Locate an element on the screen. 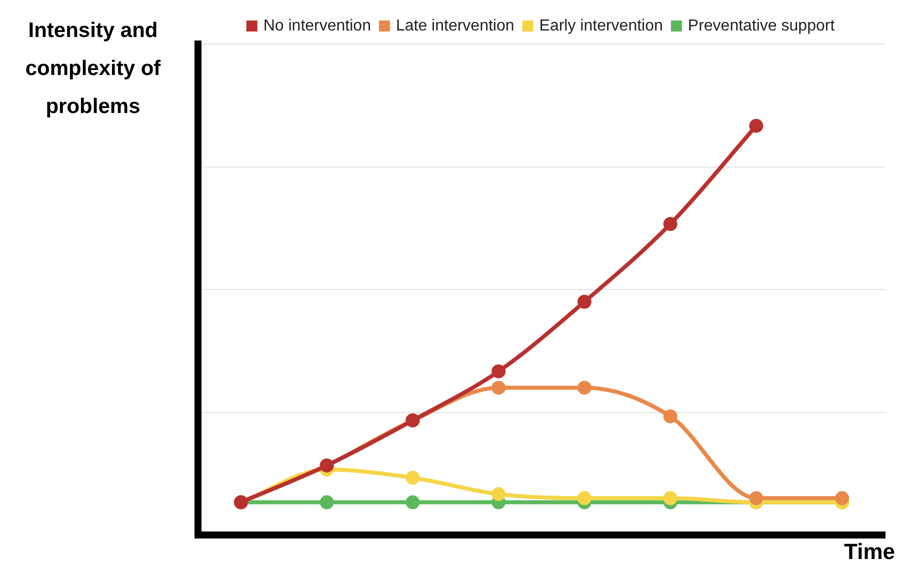 The width and height of the screenshot is (903, 573). legend-label: Early intervention is located at coordinates (601, 25).